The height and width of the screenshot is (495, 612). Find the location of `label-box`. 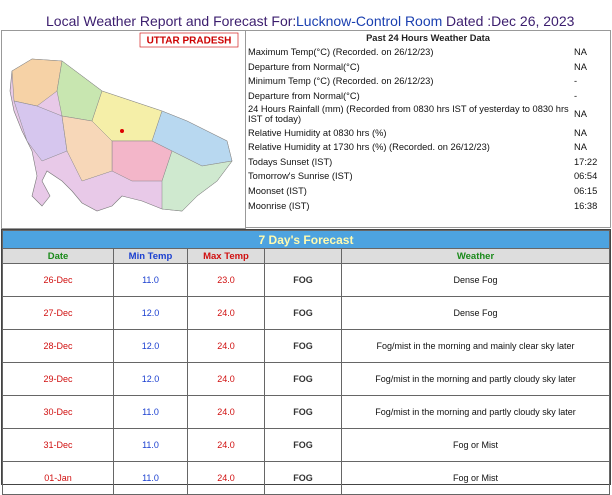

label-box is located at coordinates (189, 40).